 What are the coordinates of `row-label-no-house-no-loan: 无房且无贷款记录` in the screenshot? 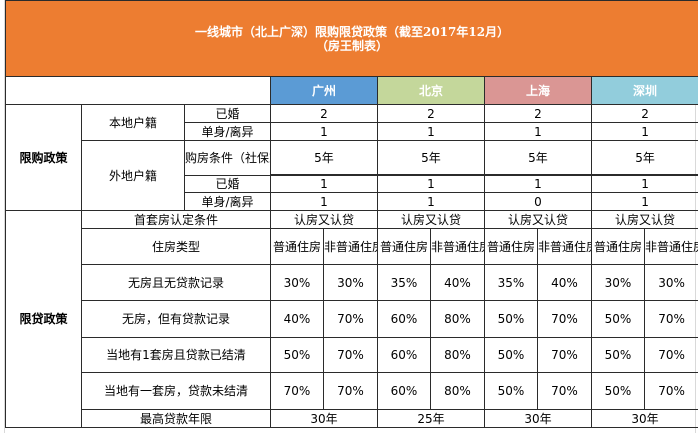 It's located at (176, 282).